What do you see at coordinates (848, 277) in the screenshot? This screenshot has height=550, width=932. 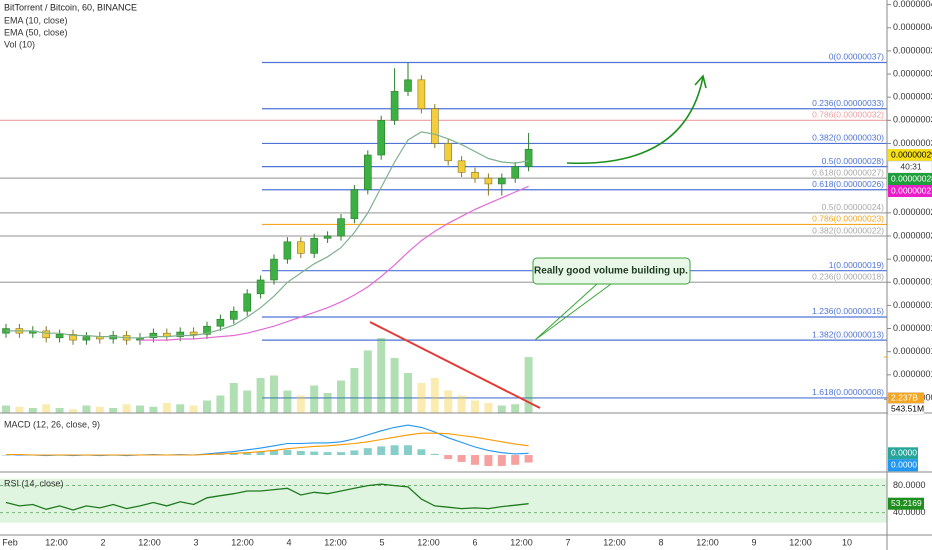 I see `fib-label: 0.236(0.00000018)` at bounding box center [848, 277].